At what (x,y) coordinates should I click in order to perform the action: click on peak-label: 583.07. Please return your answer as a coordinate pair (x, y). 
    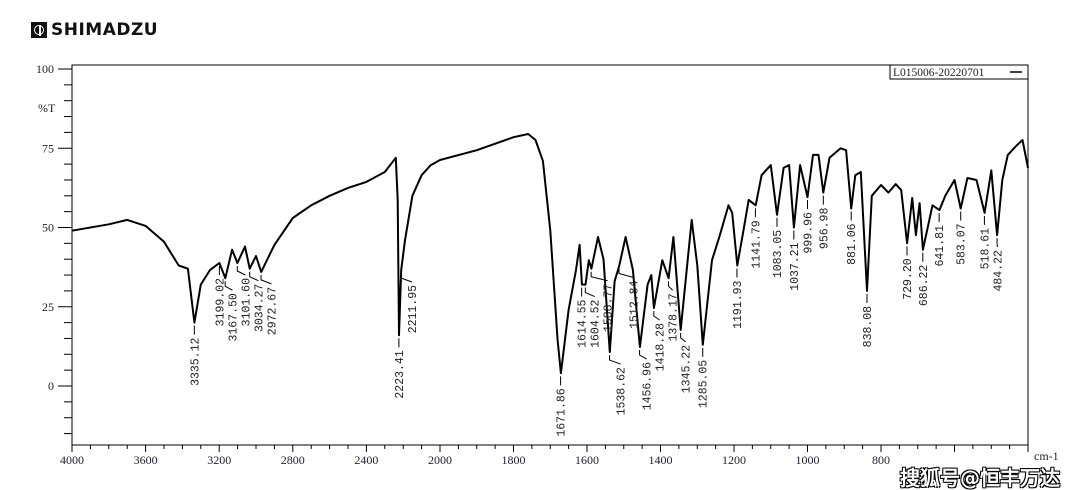
    Looking at the image, I should click on (962, 243).